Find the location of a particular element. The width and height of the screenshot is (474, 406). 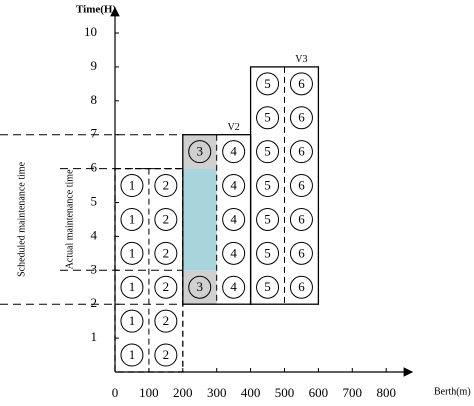

y-tick-label: 6 is located at coordinates (94, 167).